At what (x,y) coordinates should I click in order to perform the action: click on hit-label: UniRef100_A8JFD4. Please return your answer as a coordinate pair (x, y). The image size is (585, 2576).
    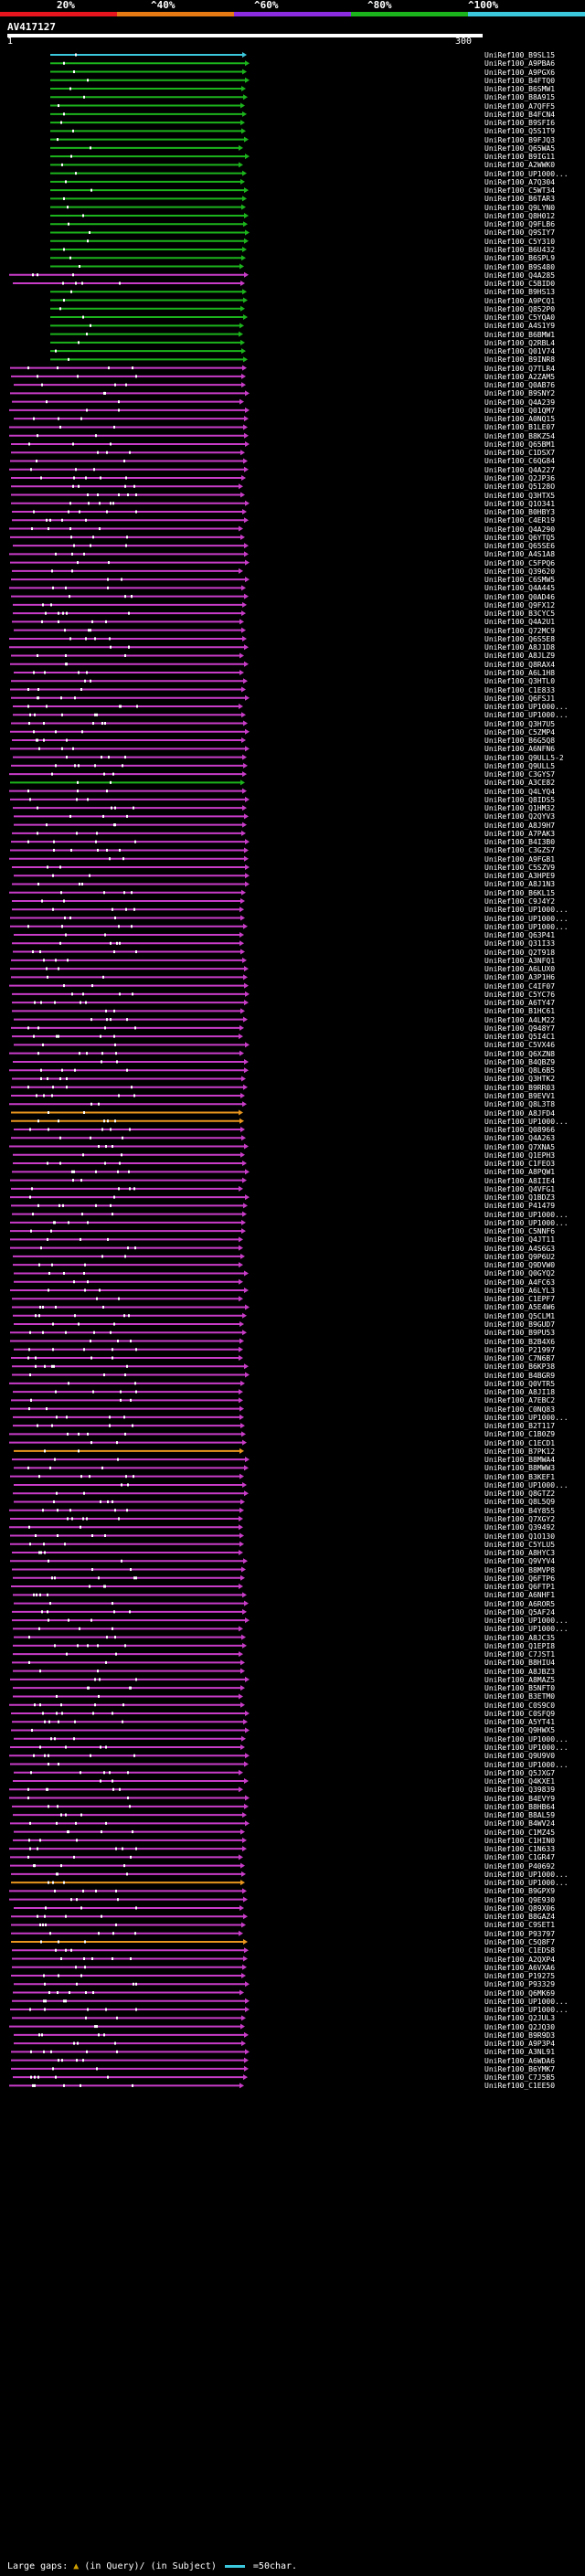
    Looking at the image, I should click on (520, 1113).